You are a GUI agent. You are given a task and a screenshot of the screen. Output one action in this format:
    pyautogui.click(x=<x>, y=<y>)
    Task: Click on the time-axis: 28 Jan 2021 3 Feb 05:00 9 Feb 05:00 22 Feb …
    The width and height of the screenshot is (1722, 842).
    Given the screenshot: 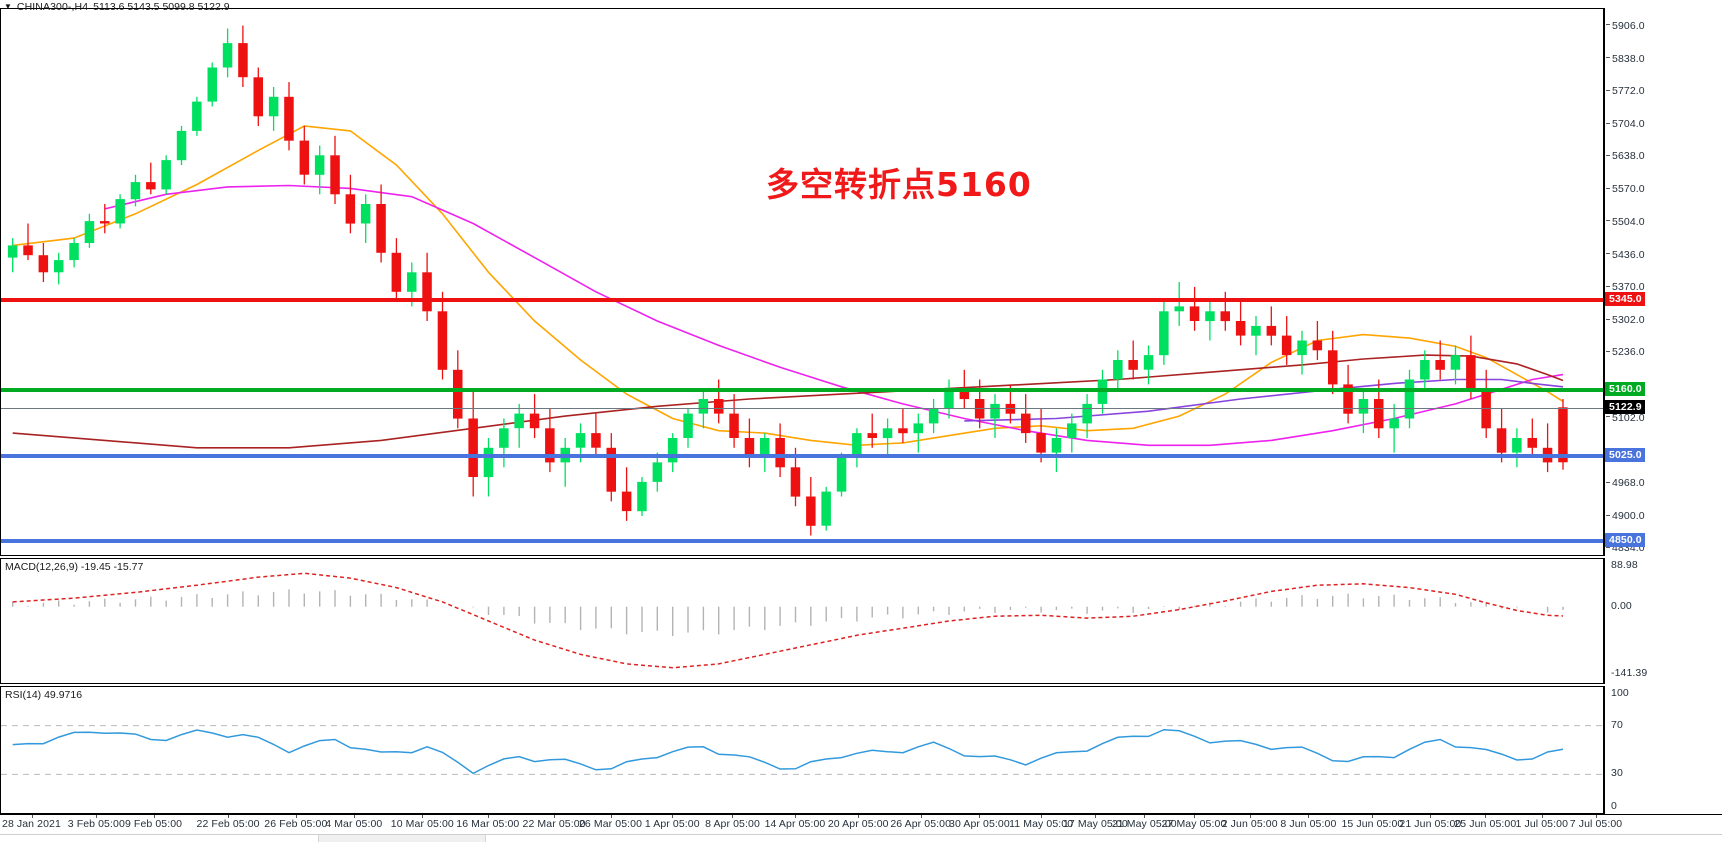 What is the action you would take?
    pyautogui.click(x=861, y=824)
    